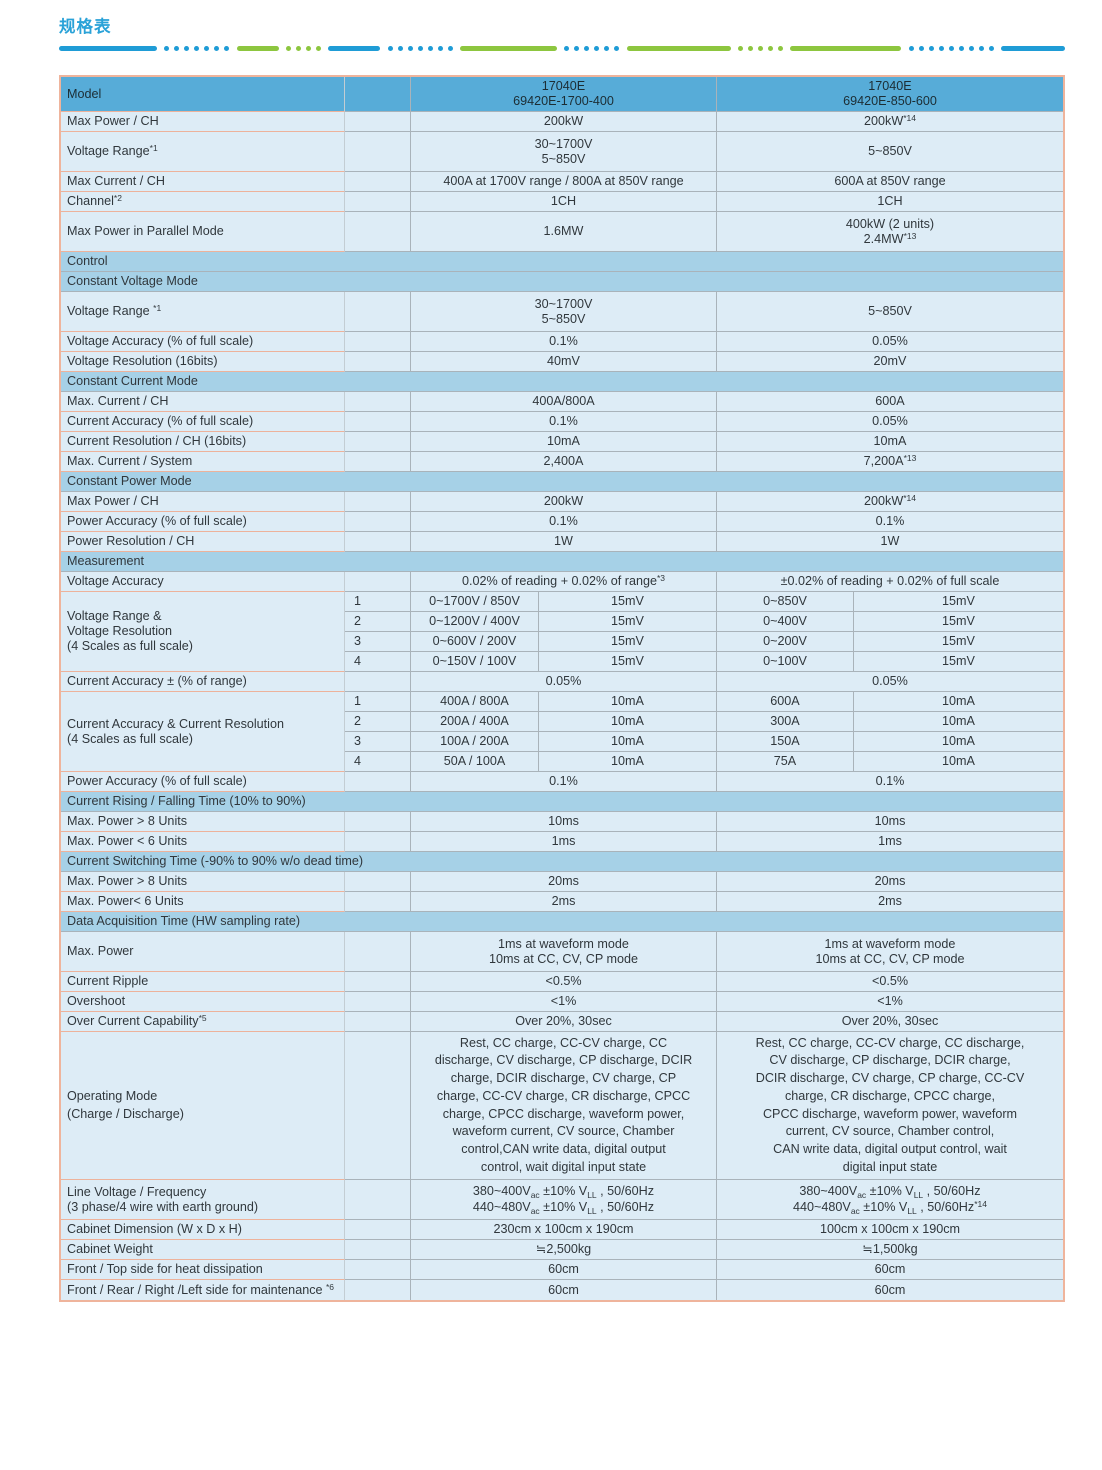 The image size is (1102, 1470). Describe the element at coordinates (203, 1106) in the screenshot. I see `row-label: Operating Mode (Charge / Discharge)` at that location.